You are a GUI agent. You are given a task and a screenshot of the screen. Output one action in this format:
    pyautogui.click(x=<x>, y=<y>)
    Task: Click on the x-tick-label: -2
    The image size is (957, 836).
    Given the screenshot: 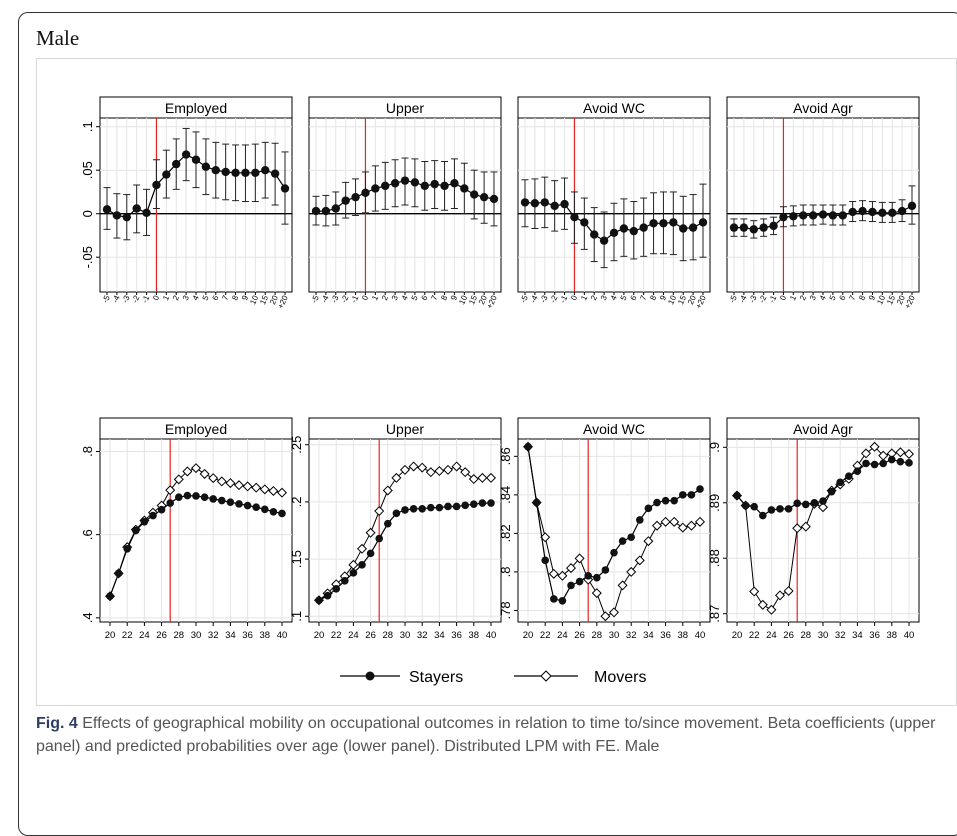 What is the action you would take?
    pyautogui.click(x=135, y=299)
    